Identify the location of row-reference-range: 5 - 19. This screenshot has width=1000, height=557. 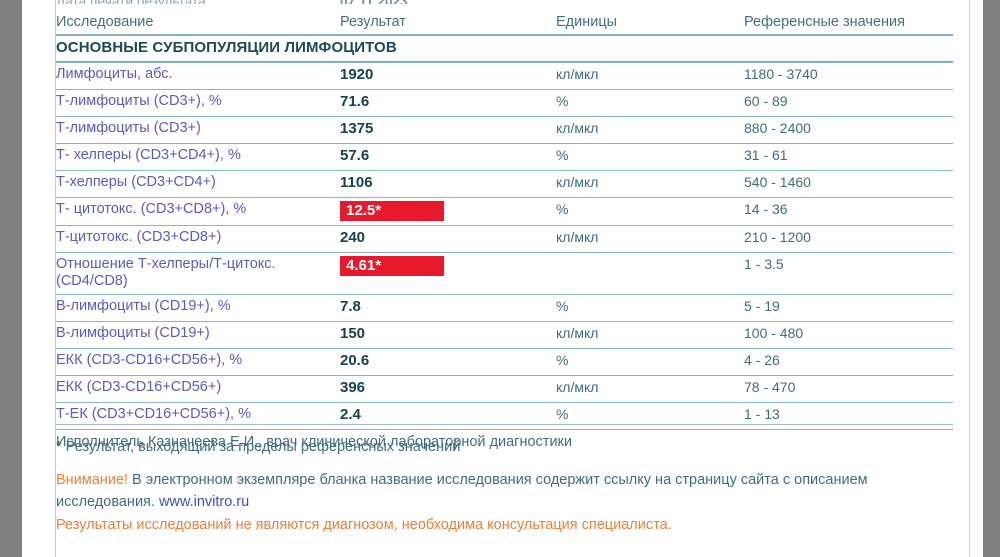
(848, 308).